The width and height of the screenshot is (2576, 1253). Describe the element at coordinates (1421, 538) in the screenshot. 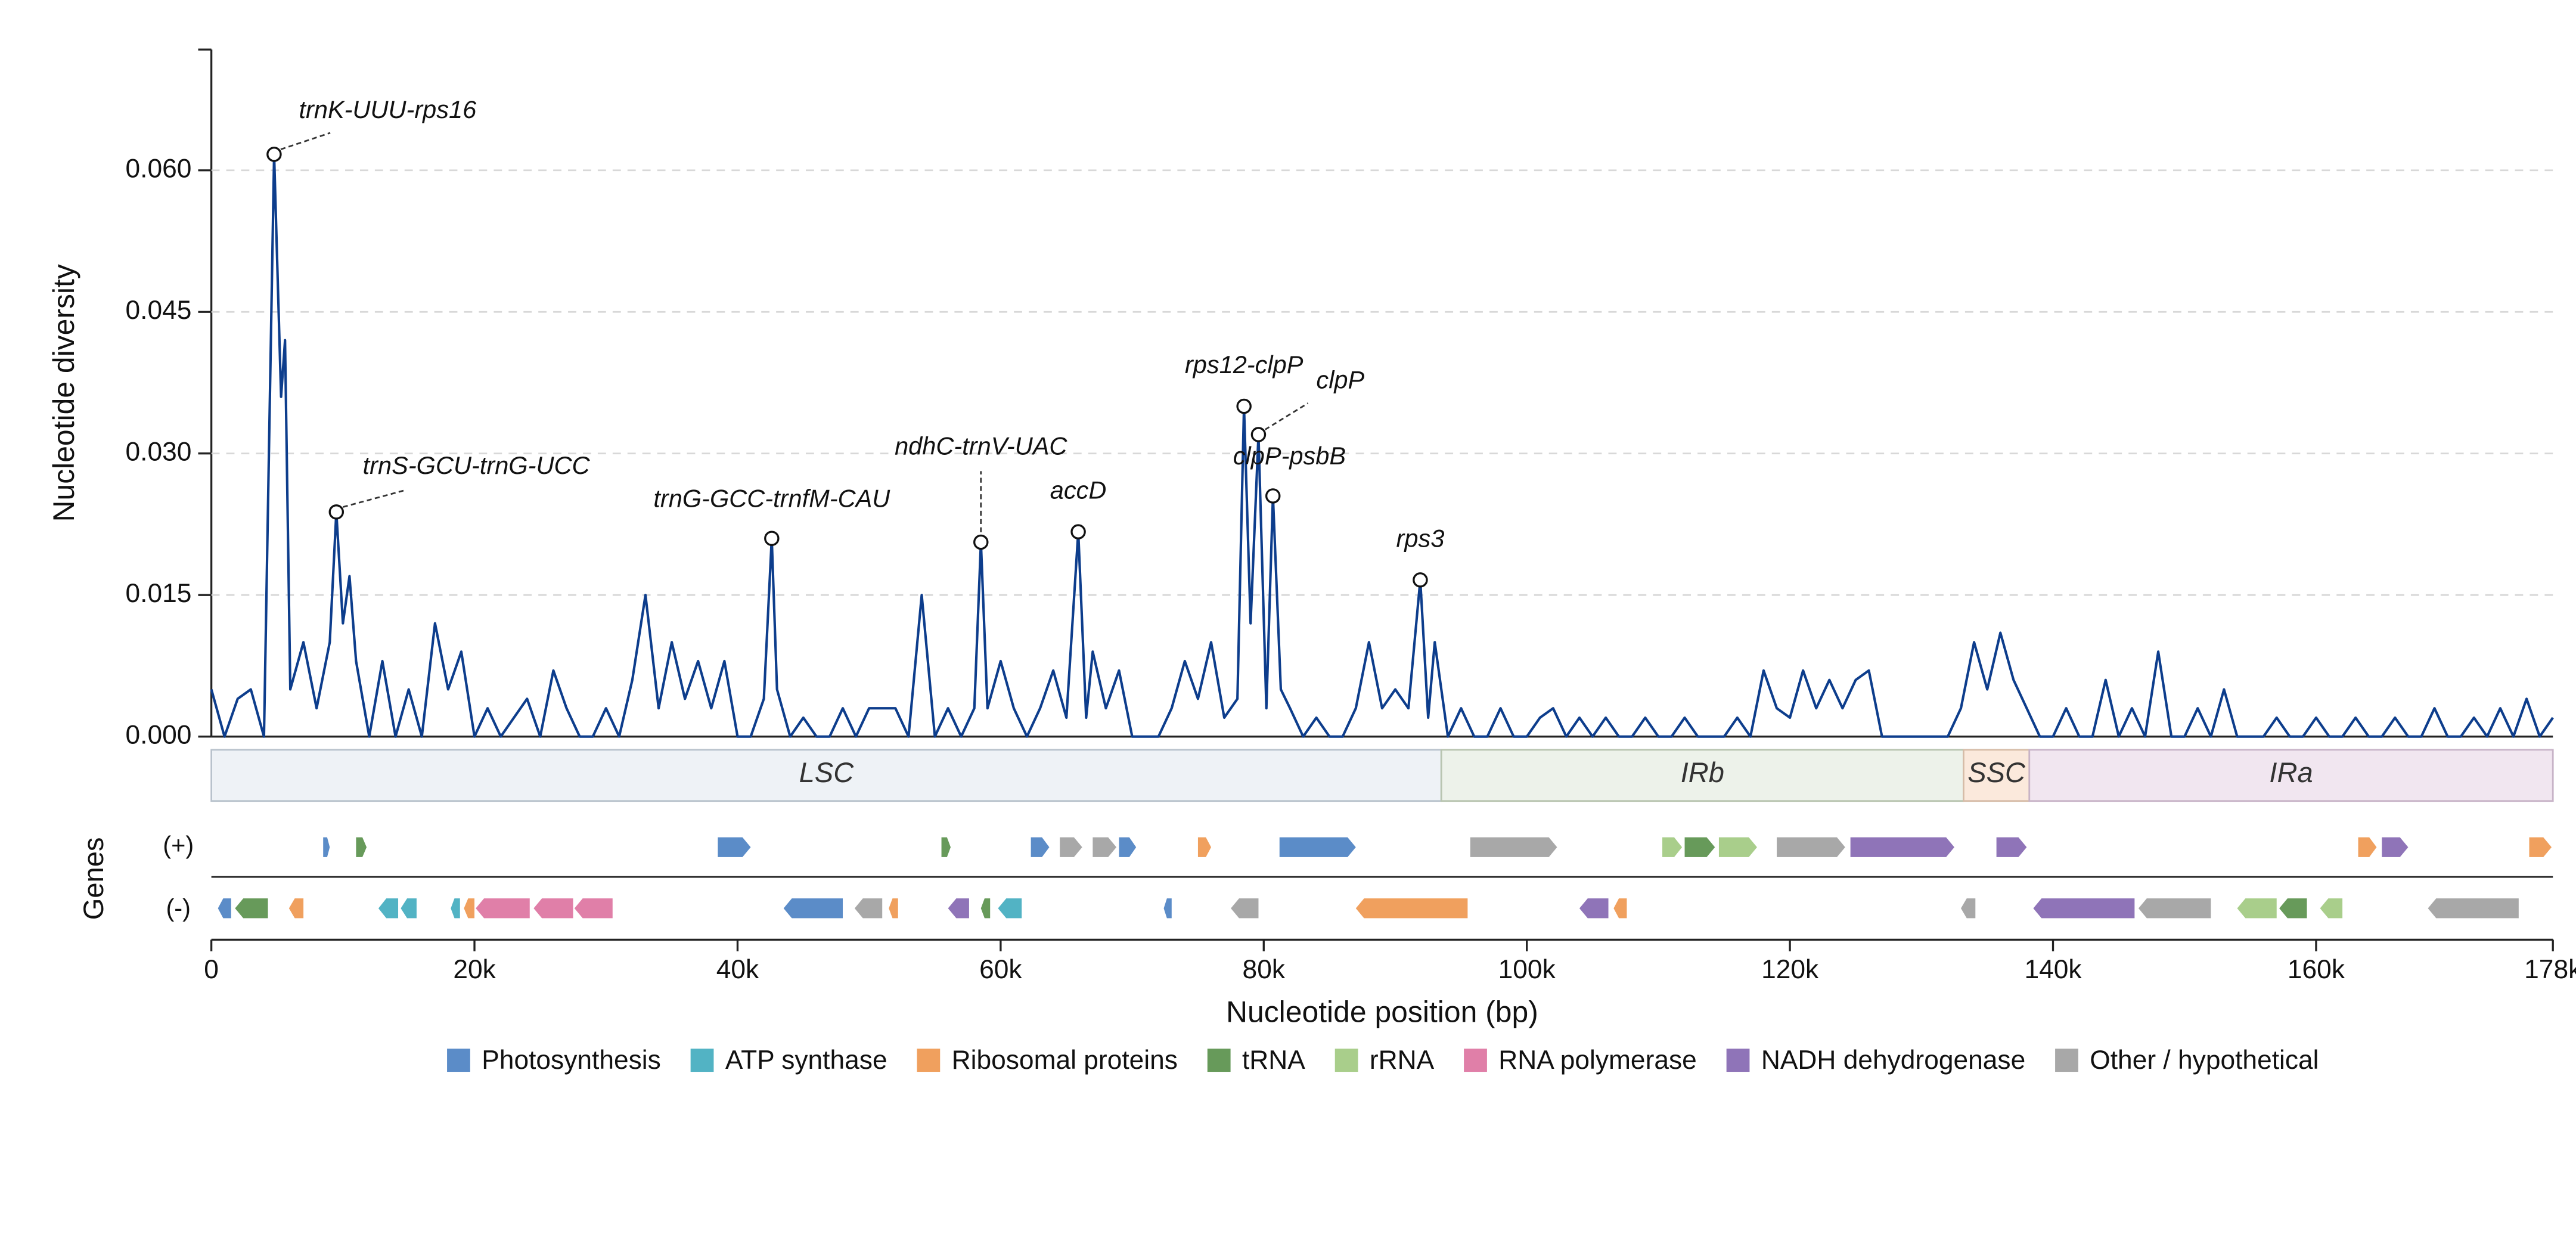

I see `peak-label: rps3` at that location.